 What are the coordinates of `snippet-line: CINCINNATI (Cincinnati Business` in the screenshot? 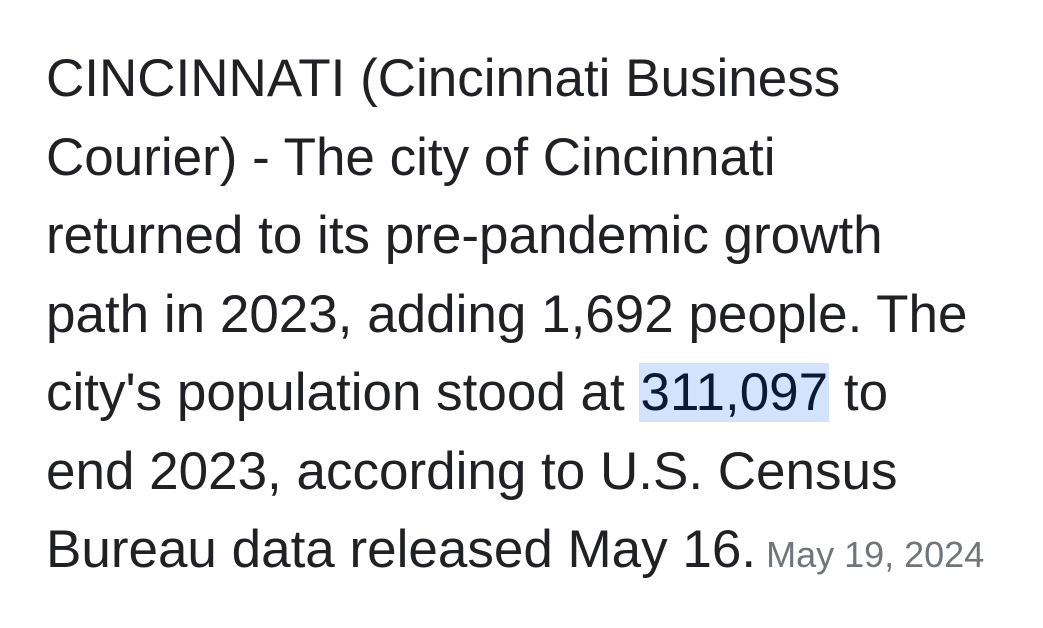 It's located at (443, 78).